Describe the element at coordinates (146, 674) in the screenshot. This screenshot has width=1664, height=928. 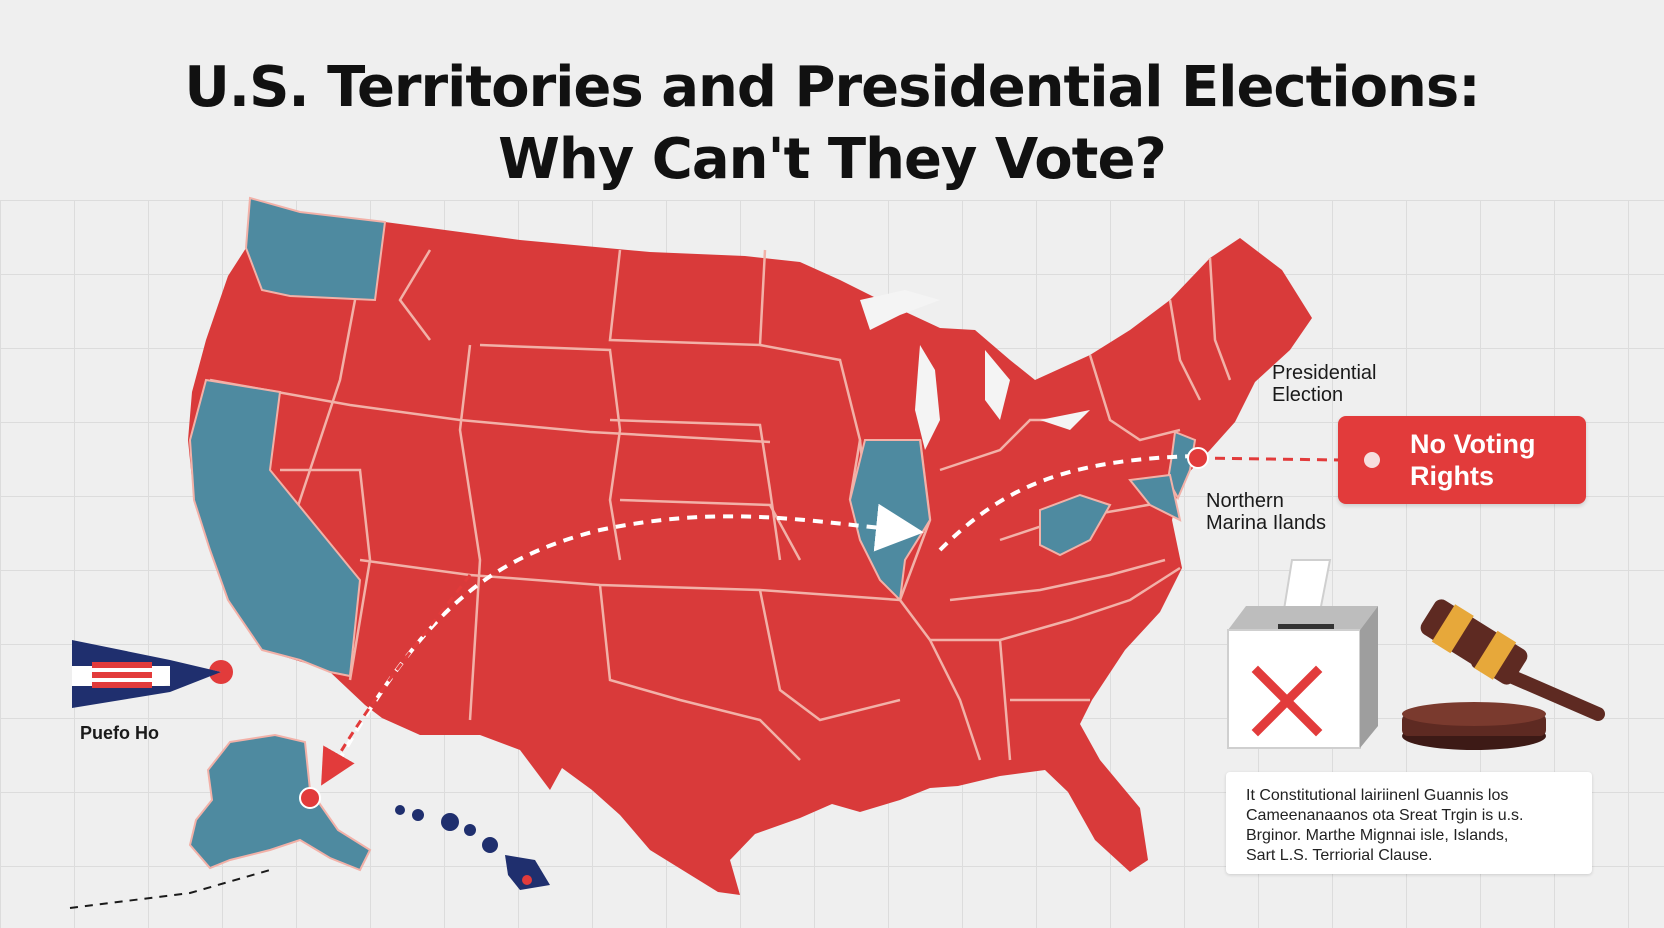
I see `flag-icon` at that location.